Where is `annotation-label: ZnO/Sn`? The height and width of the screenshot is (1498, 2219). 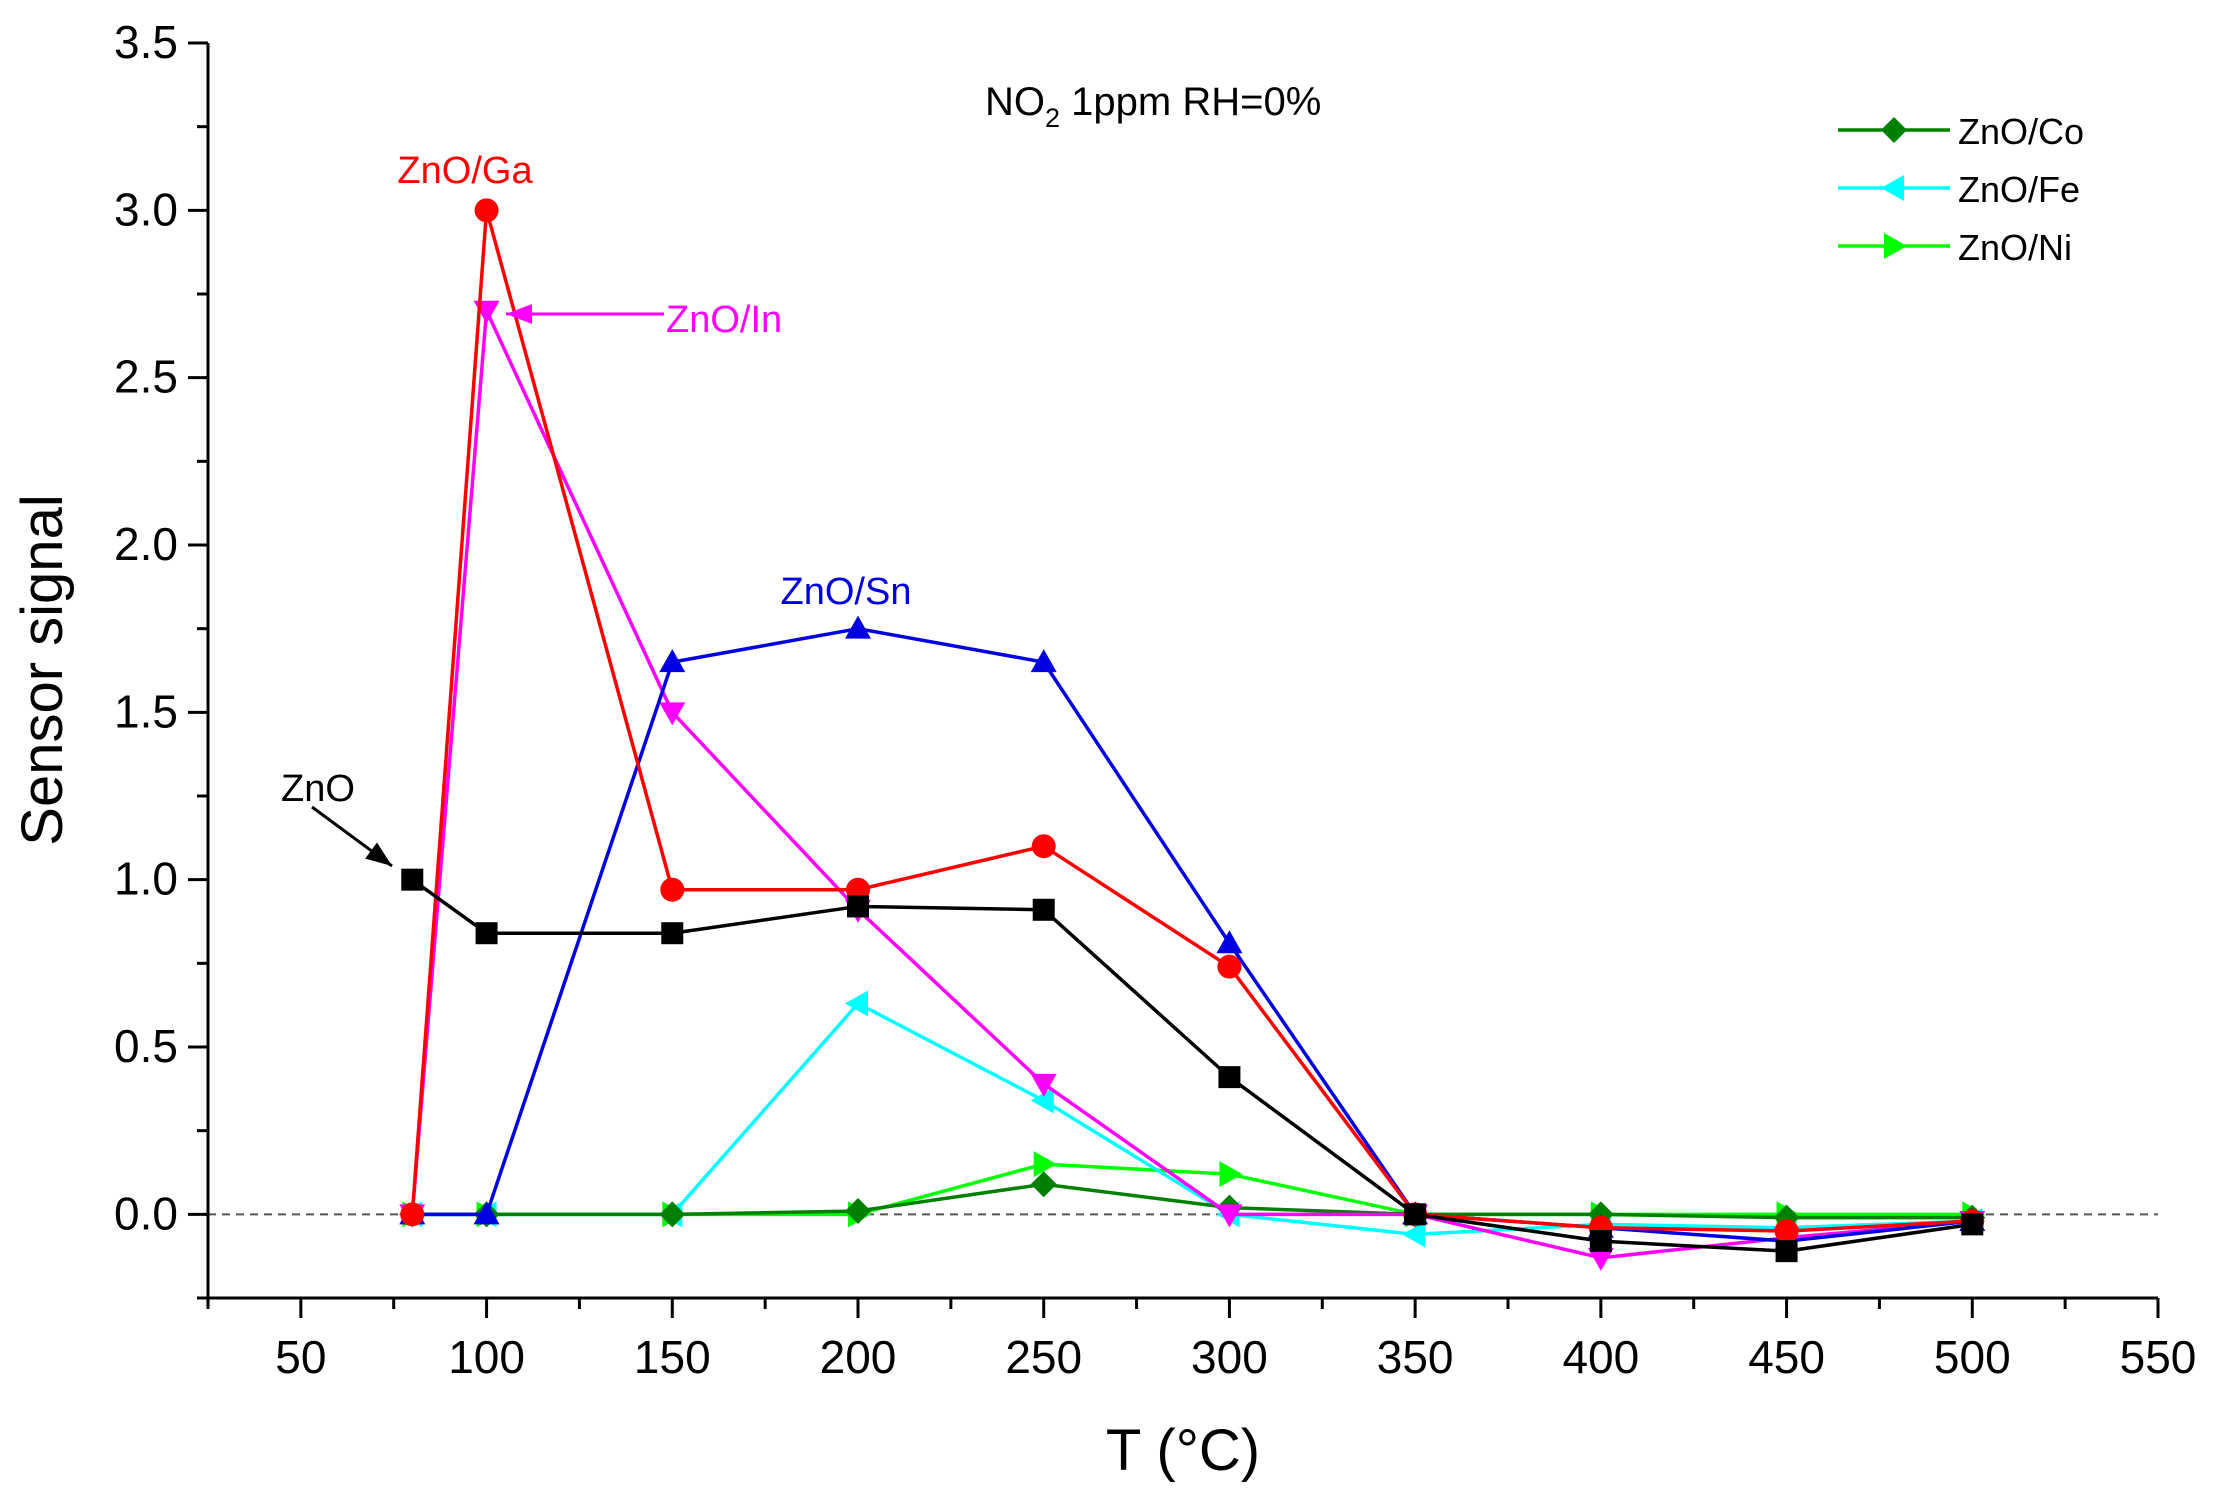 annotation-label: ZnO/Sn is located at coordinates (846, 592).